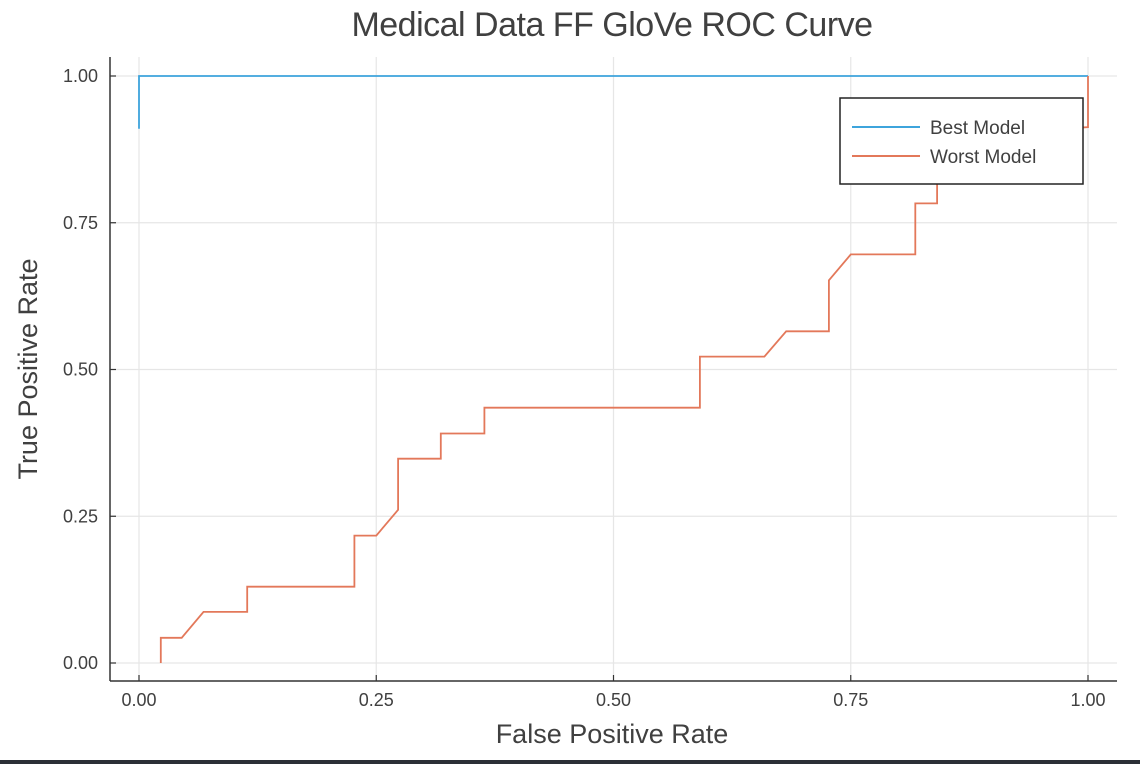 The height and width of the screenshot is (764, 1140). What do you see at coordinates (850, 700) in the screenshot?
I see `x-tick-label-3: 0.75` at bounding box center [850, 700].